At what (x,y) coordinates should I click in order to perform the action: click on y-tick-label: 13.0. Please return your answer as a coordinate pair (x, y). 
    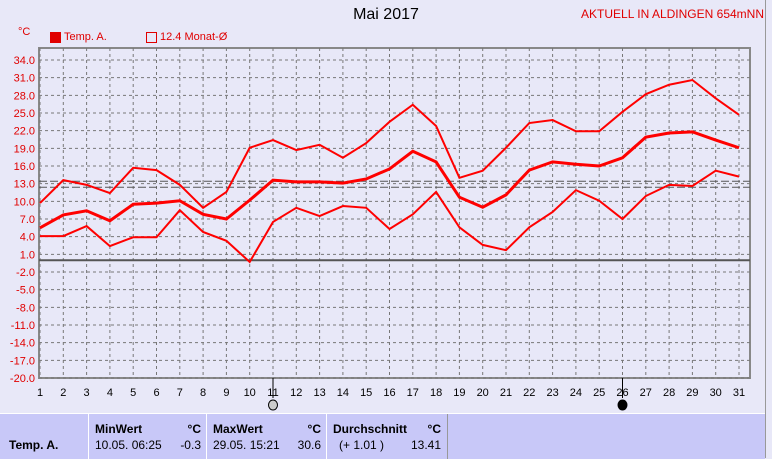
    Looking at the image, I should click on (24, 185).